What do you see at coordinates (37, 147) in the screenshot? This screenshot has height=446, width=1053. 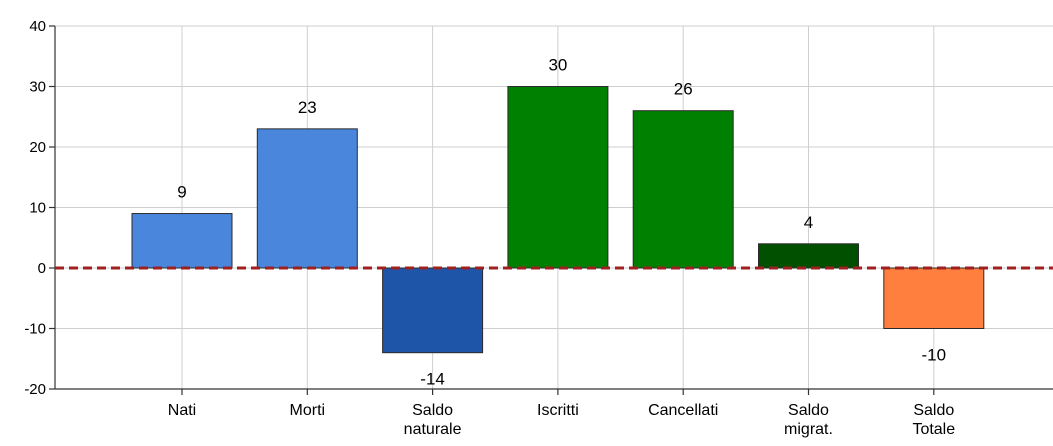 I see `y-tick-label: 20` at bounding box center [37, 147].